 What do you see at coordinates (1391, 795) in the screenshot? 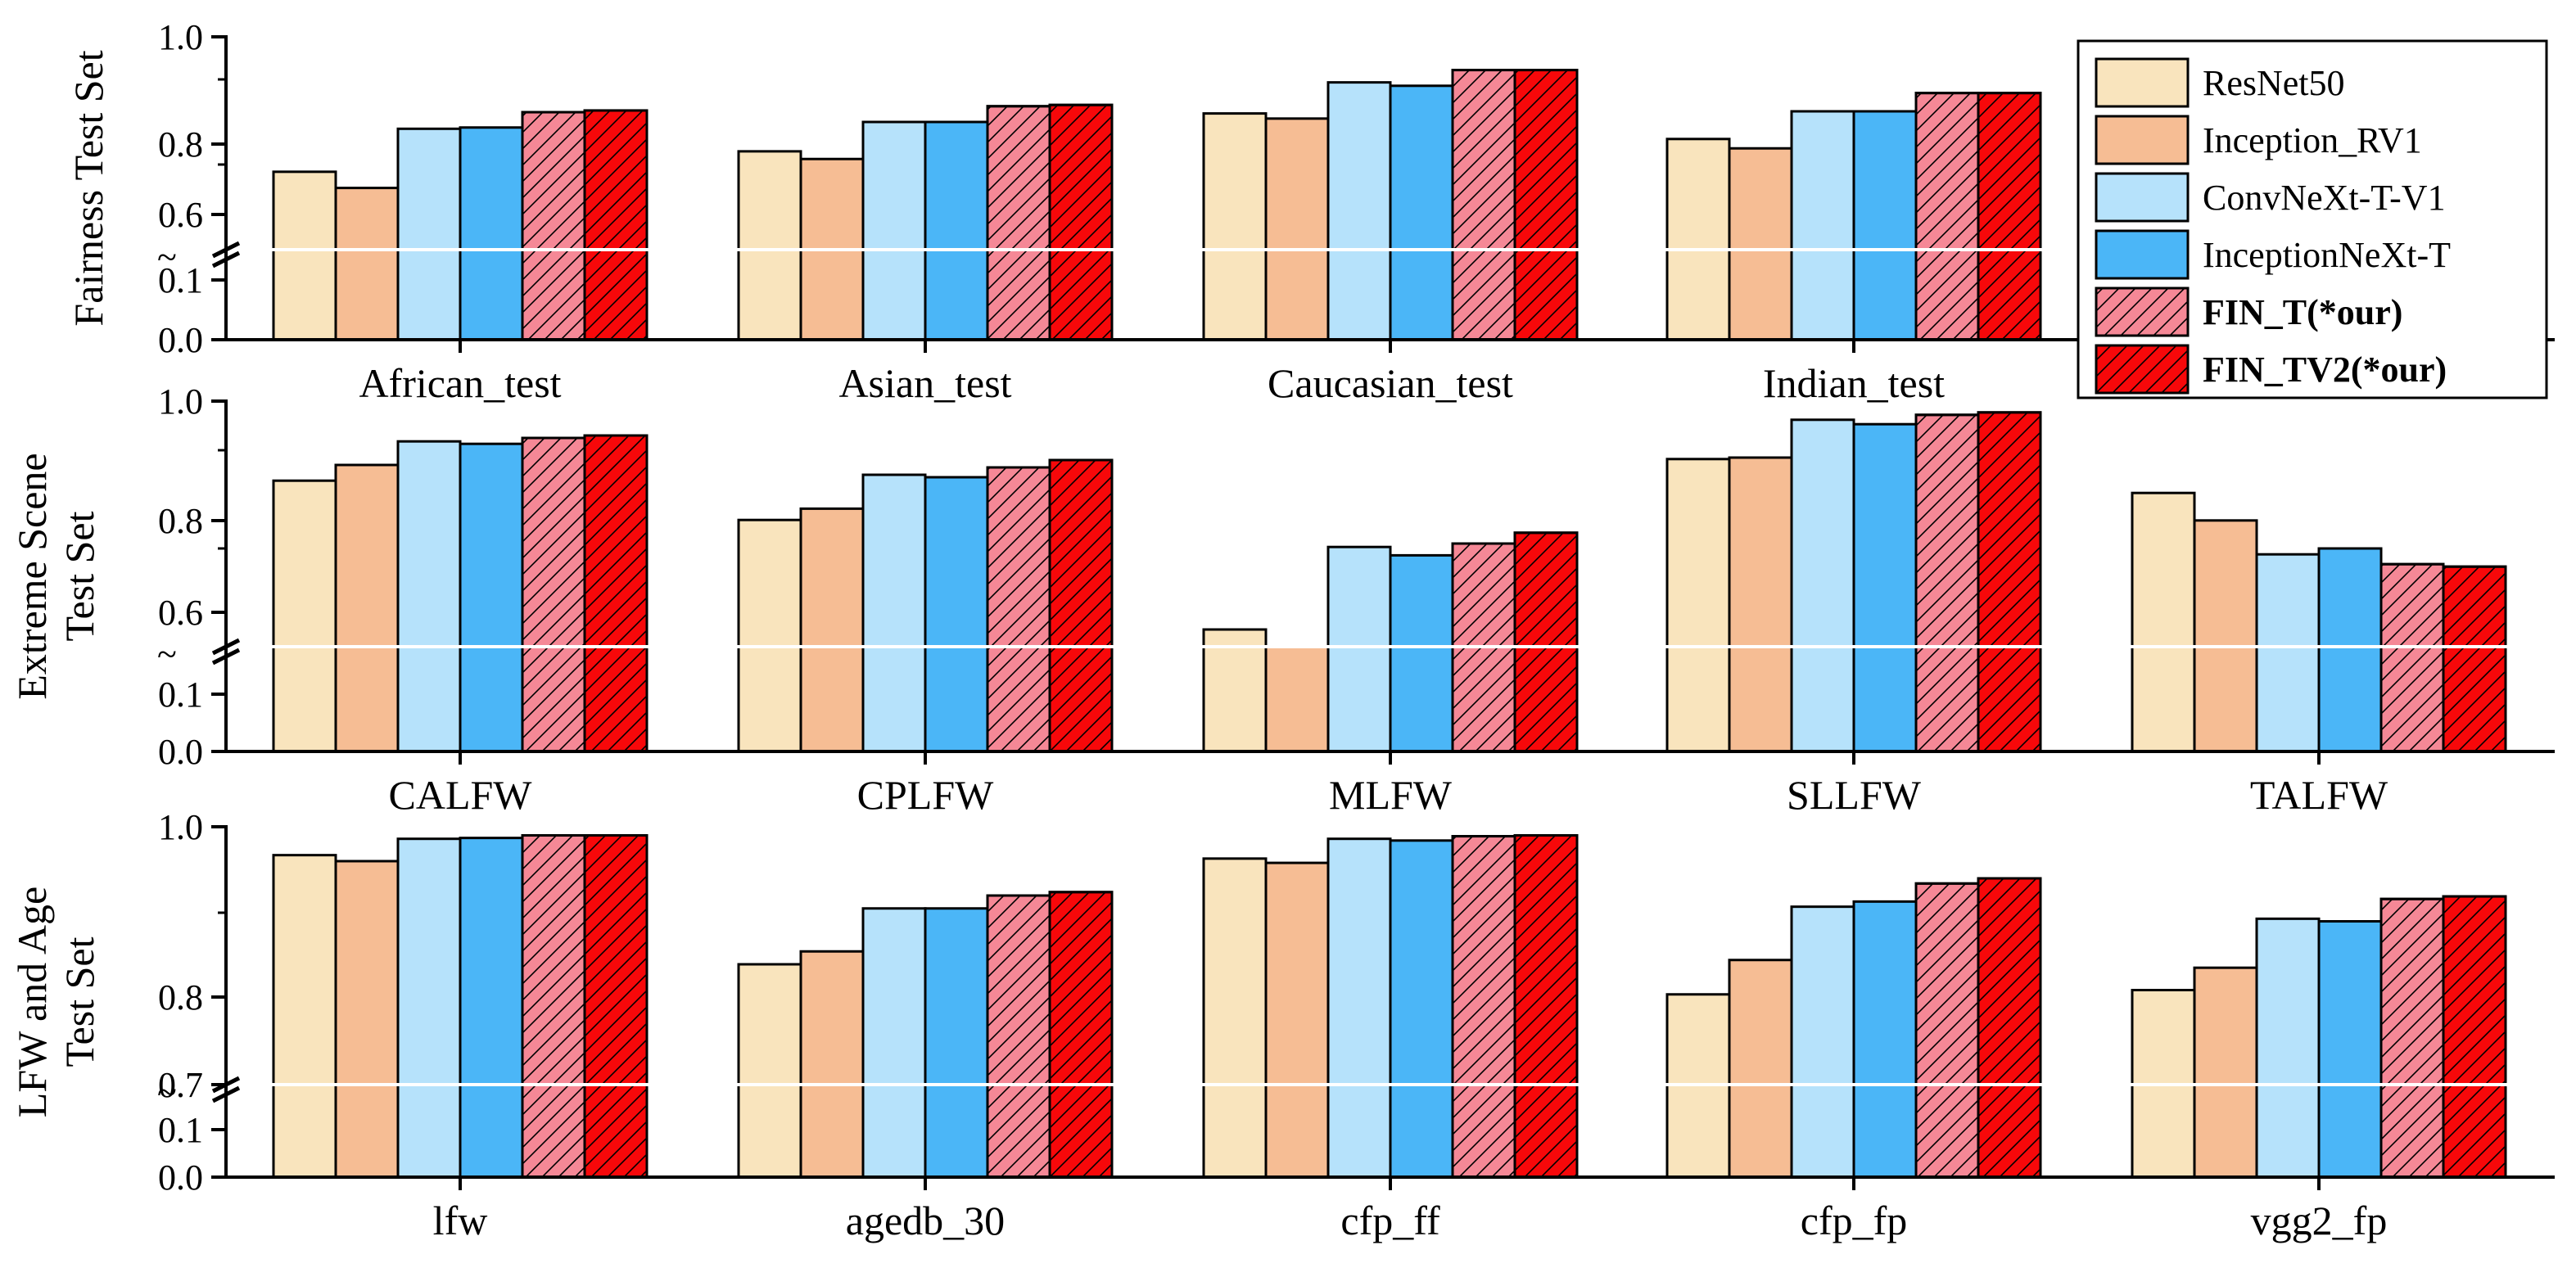
I see `x-category-label: MLFW` at bounding box center [1391, 795].